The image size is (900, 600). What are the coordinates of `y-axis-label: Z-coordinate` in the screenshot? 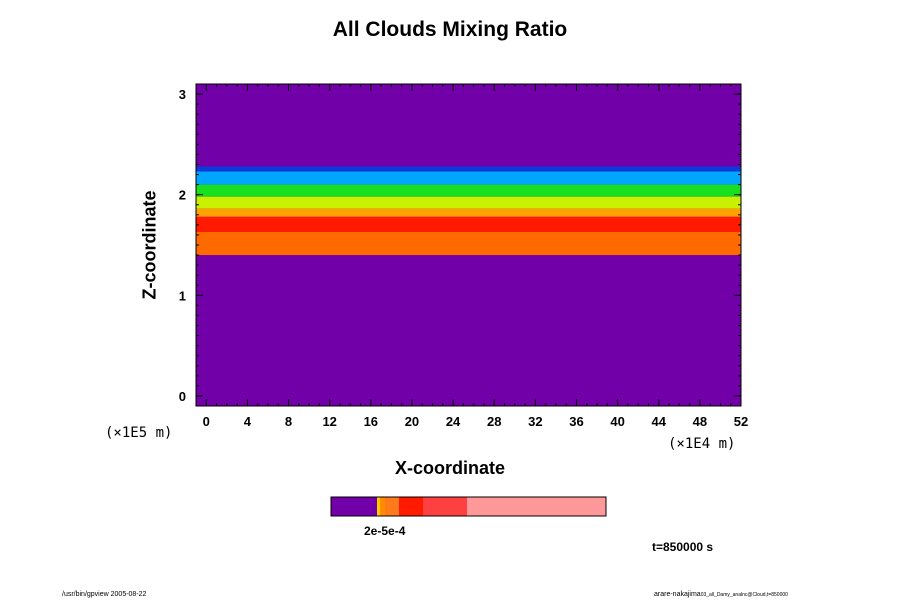 It's located at (149, 245).